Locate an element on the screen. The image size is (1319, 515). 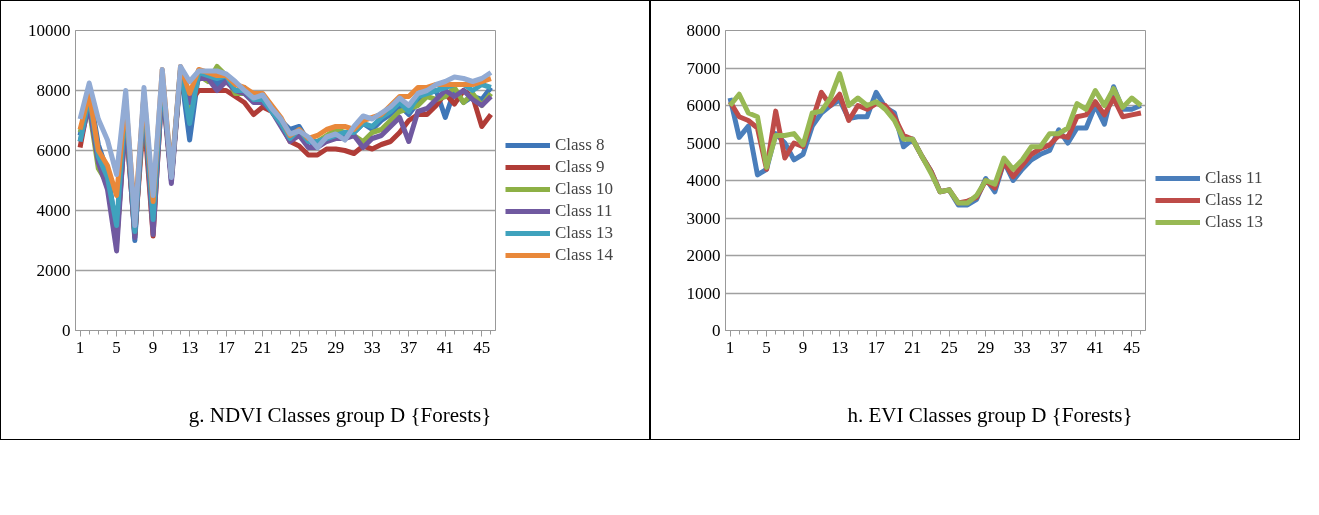
legend-label: Class 12 is located at coordinates (1235, 200).